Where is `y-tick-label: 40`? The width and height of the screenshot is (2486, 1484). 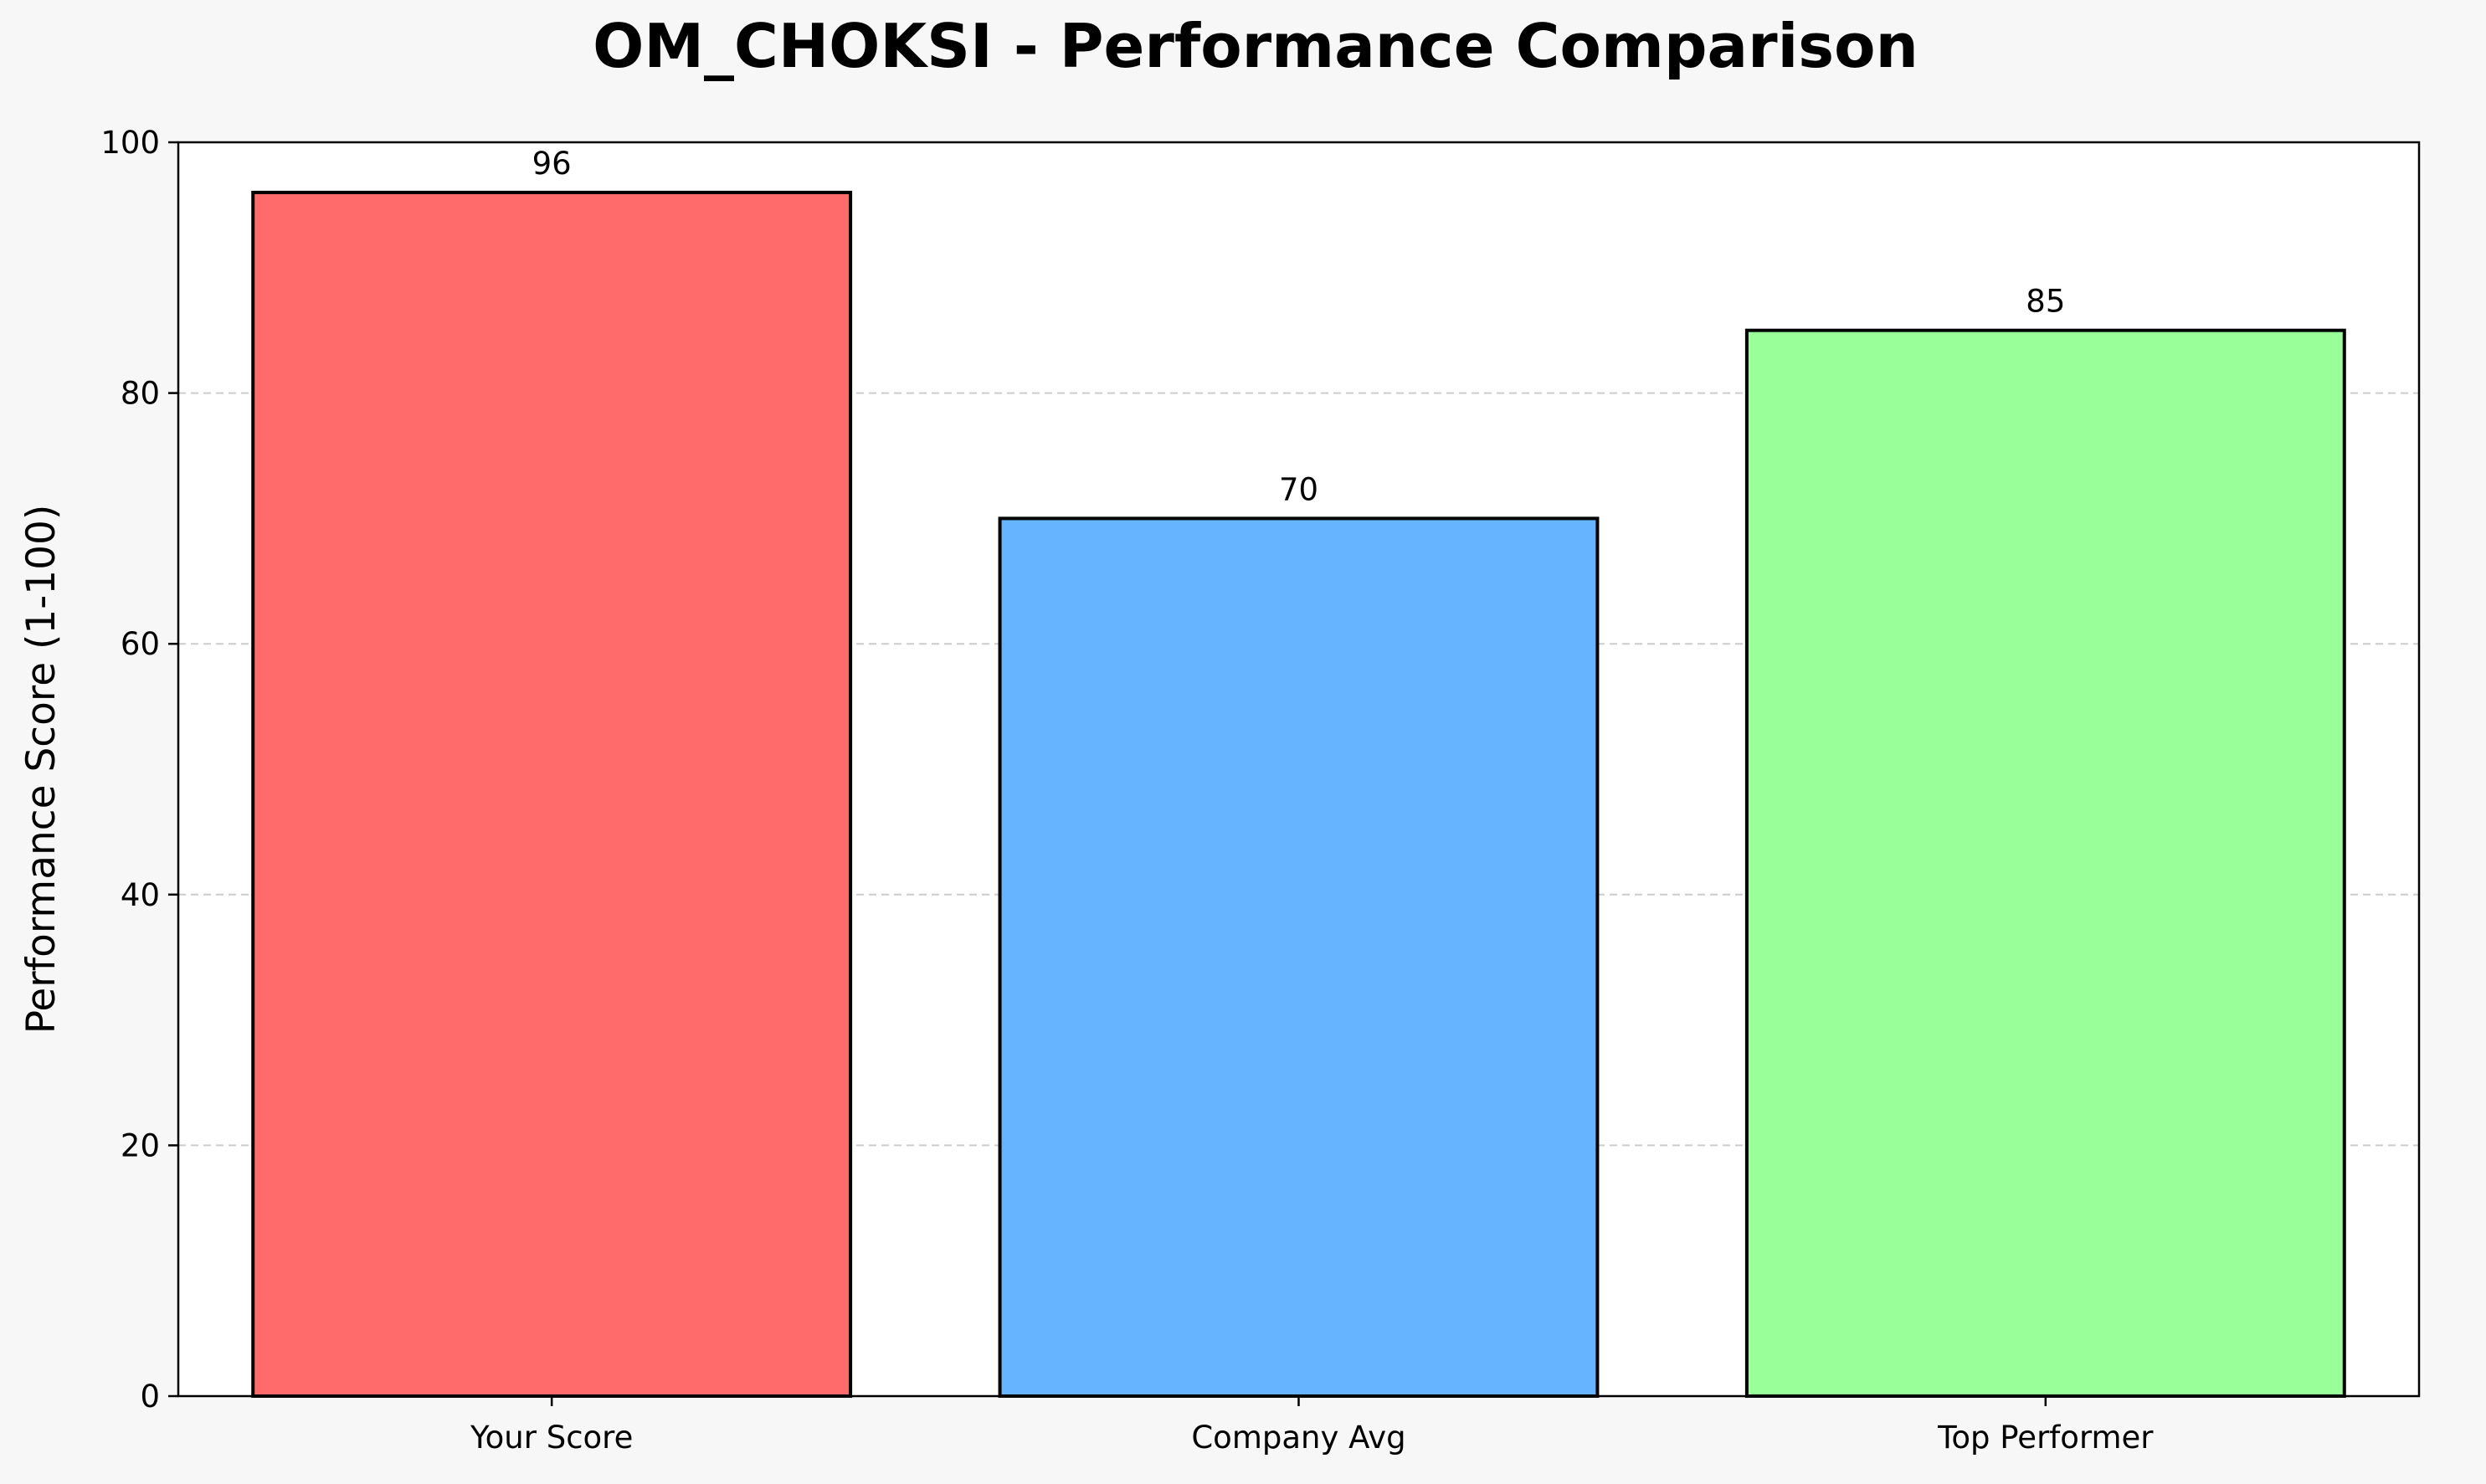 y-tick-label: 40 is located at coordinates (141, 895).